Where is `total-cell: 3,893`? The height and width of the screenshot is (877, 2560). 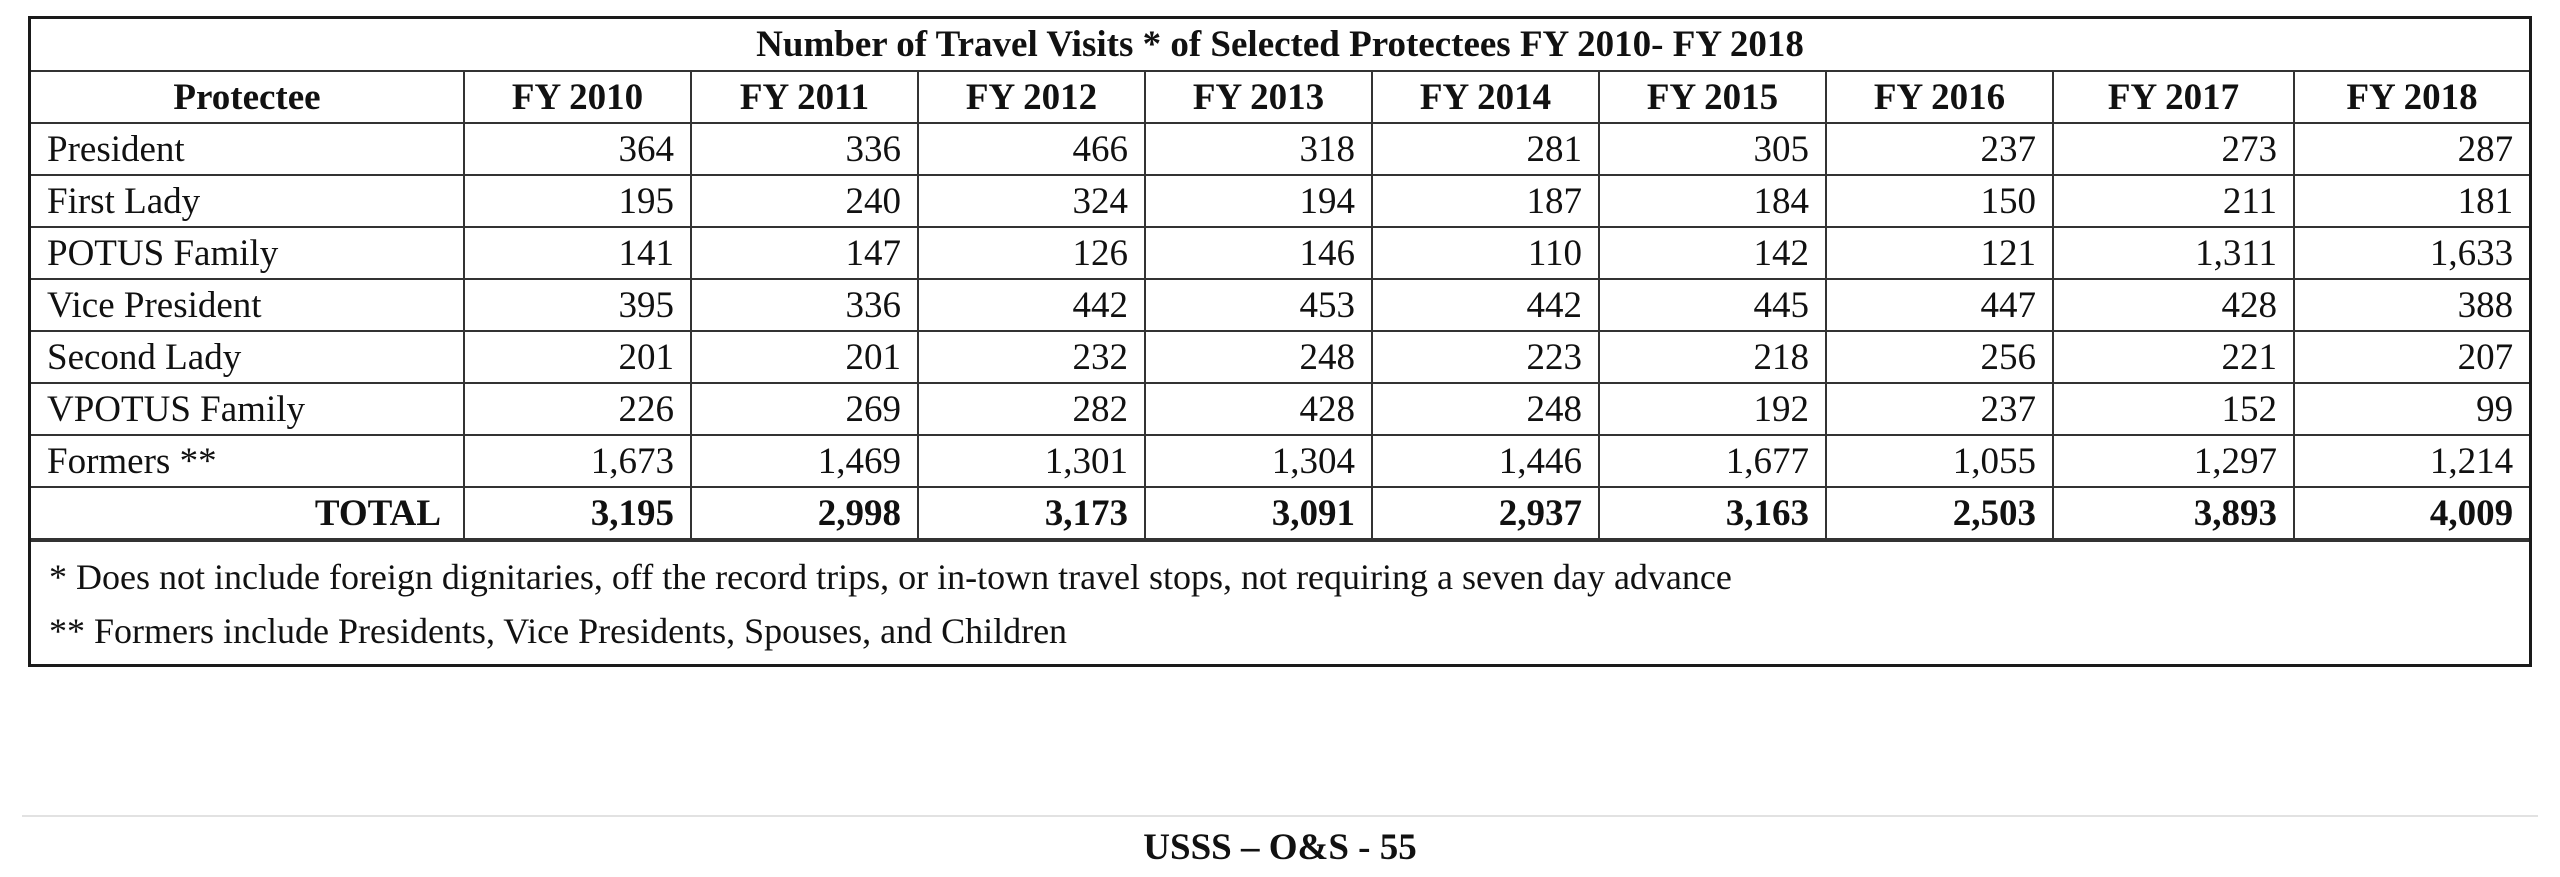 total-cell: 3,893 is located at coordinates (2173, 513).